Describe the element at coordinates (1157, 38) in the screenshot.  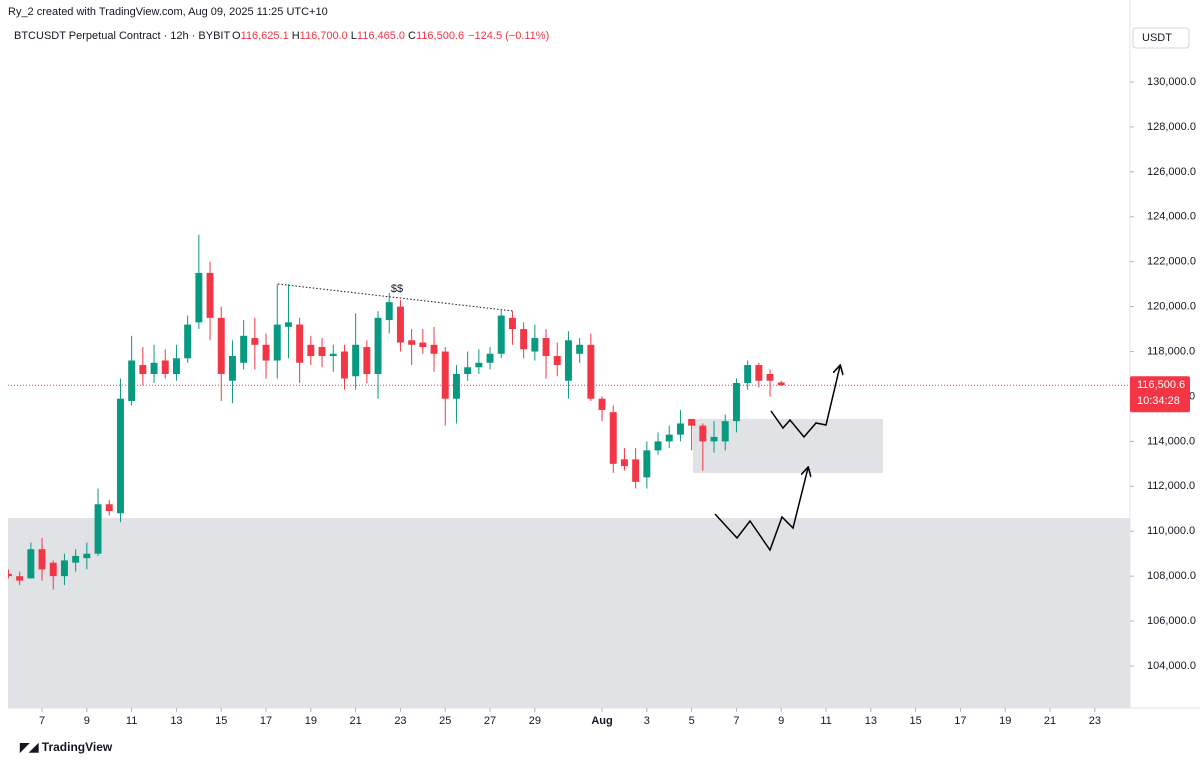
I see `currency: USDT` at that location.